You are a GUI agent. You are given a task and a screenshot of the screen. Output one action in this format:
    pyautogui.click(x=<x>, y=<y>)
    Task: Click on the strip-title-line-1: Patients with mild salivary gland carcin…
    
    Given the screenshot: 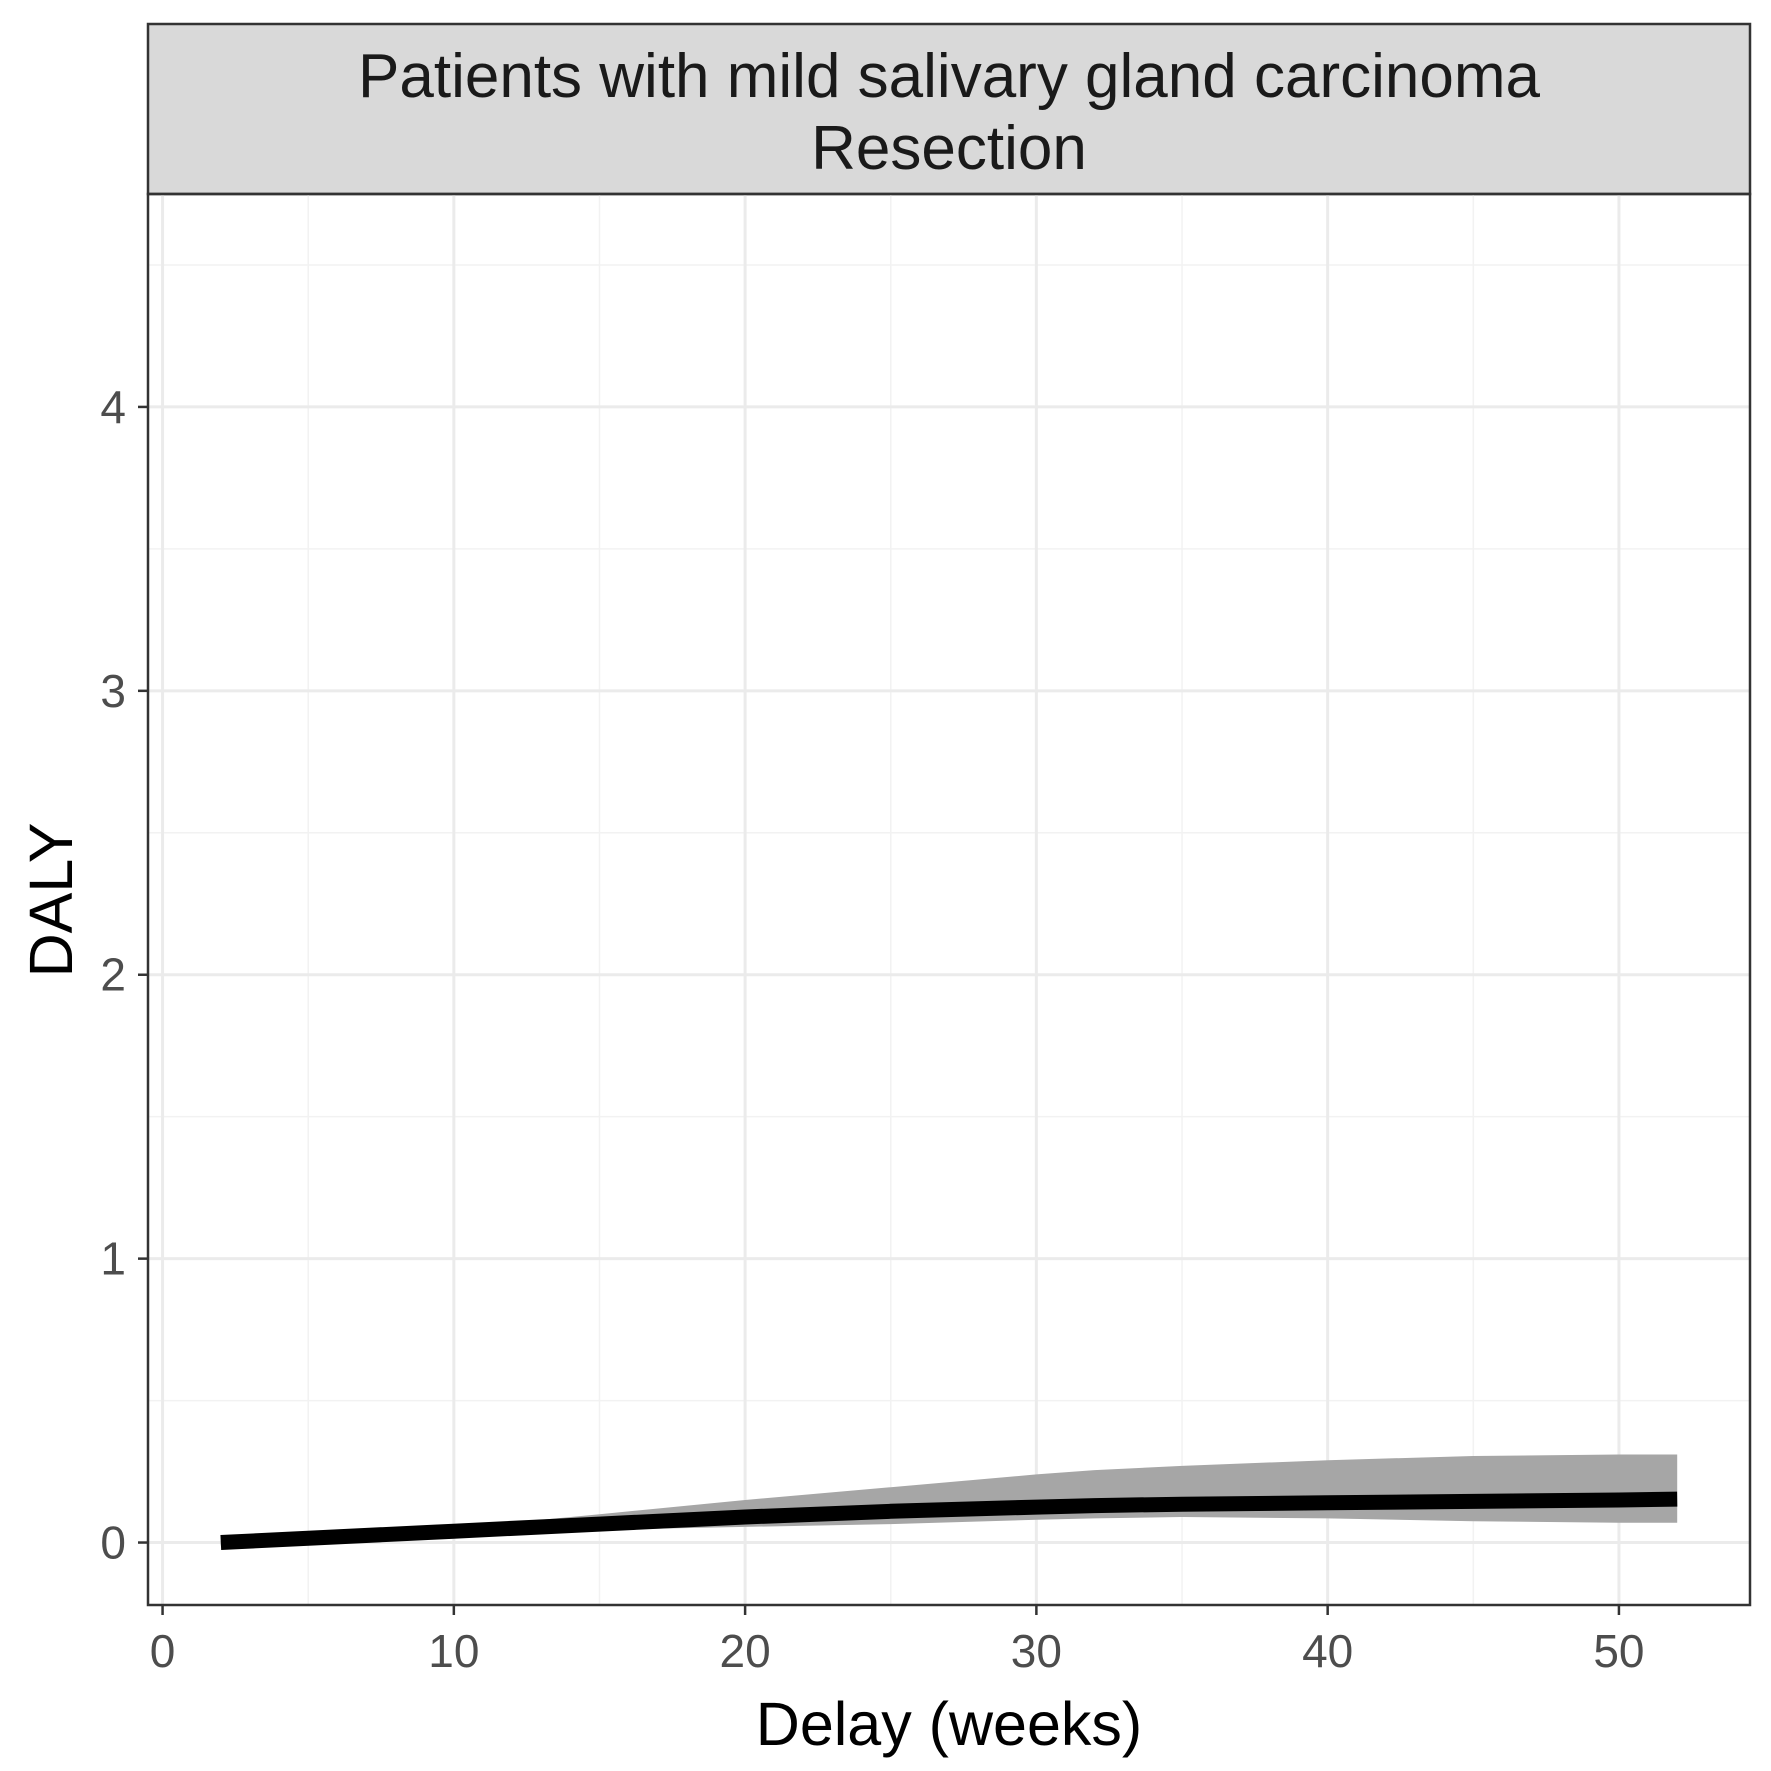 What is the action you would take?
    pyautogui.click(x=949, y=76)
    